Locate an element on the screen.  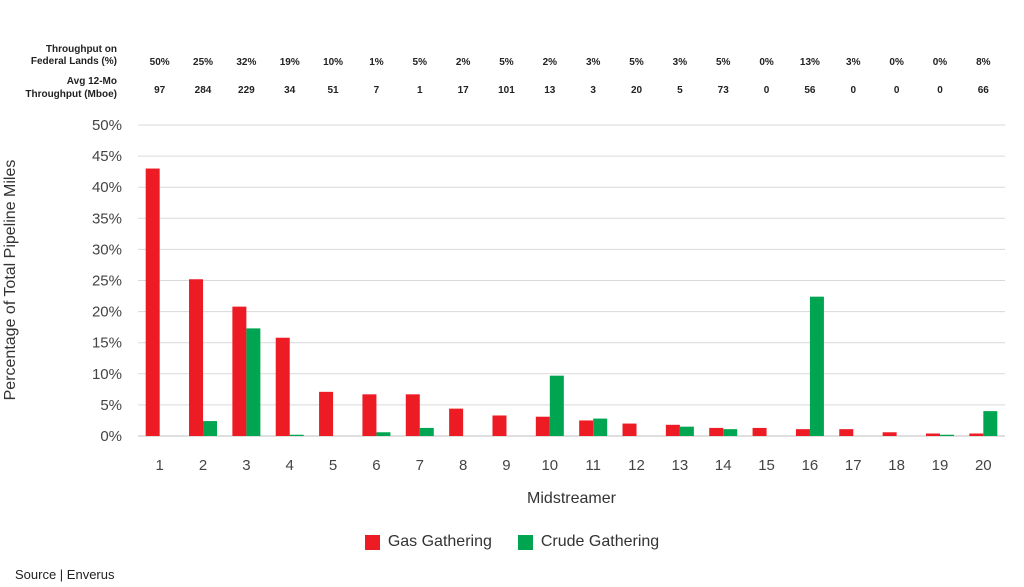
header-value: 66 is located at coordinates (984, 90).